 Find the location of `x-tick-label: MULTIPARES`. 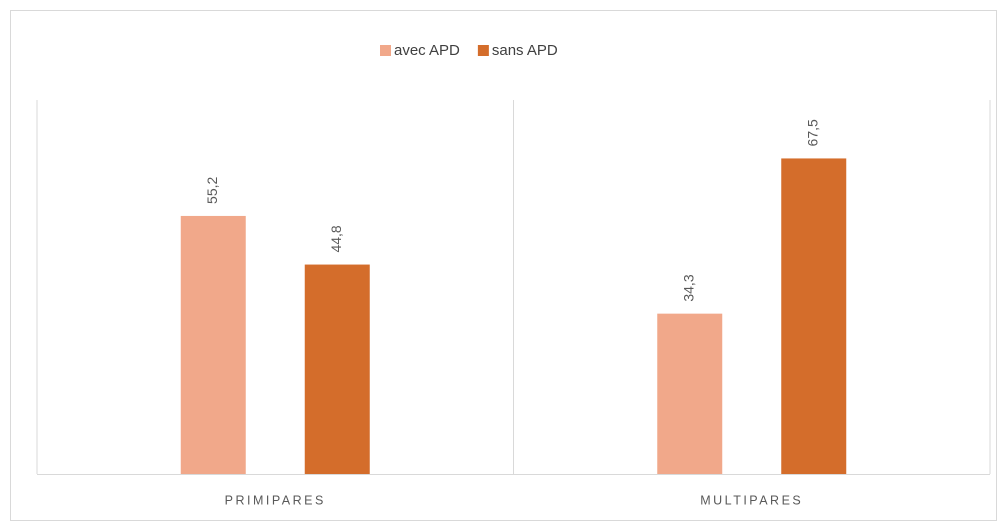

x-tick-label: MULTIPARES is located at coordinates (751, 500).